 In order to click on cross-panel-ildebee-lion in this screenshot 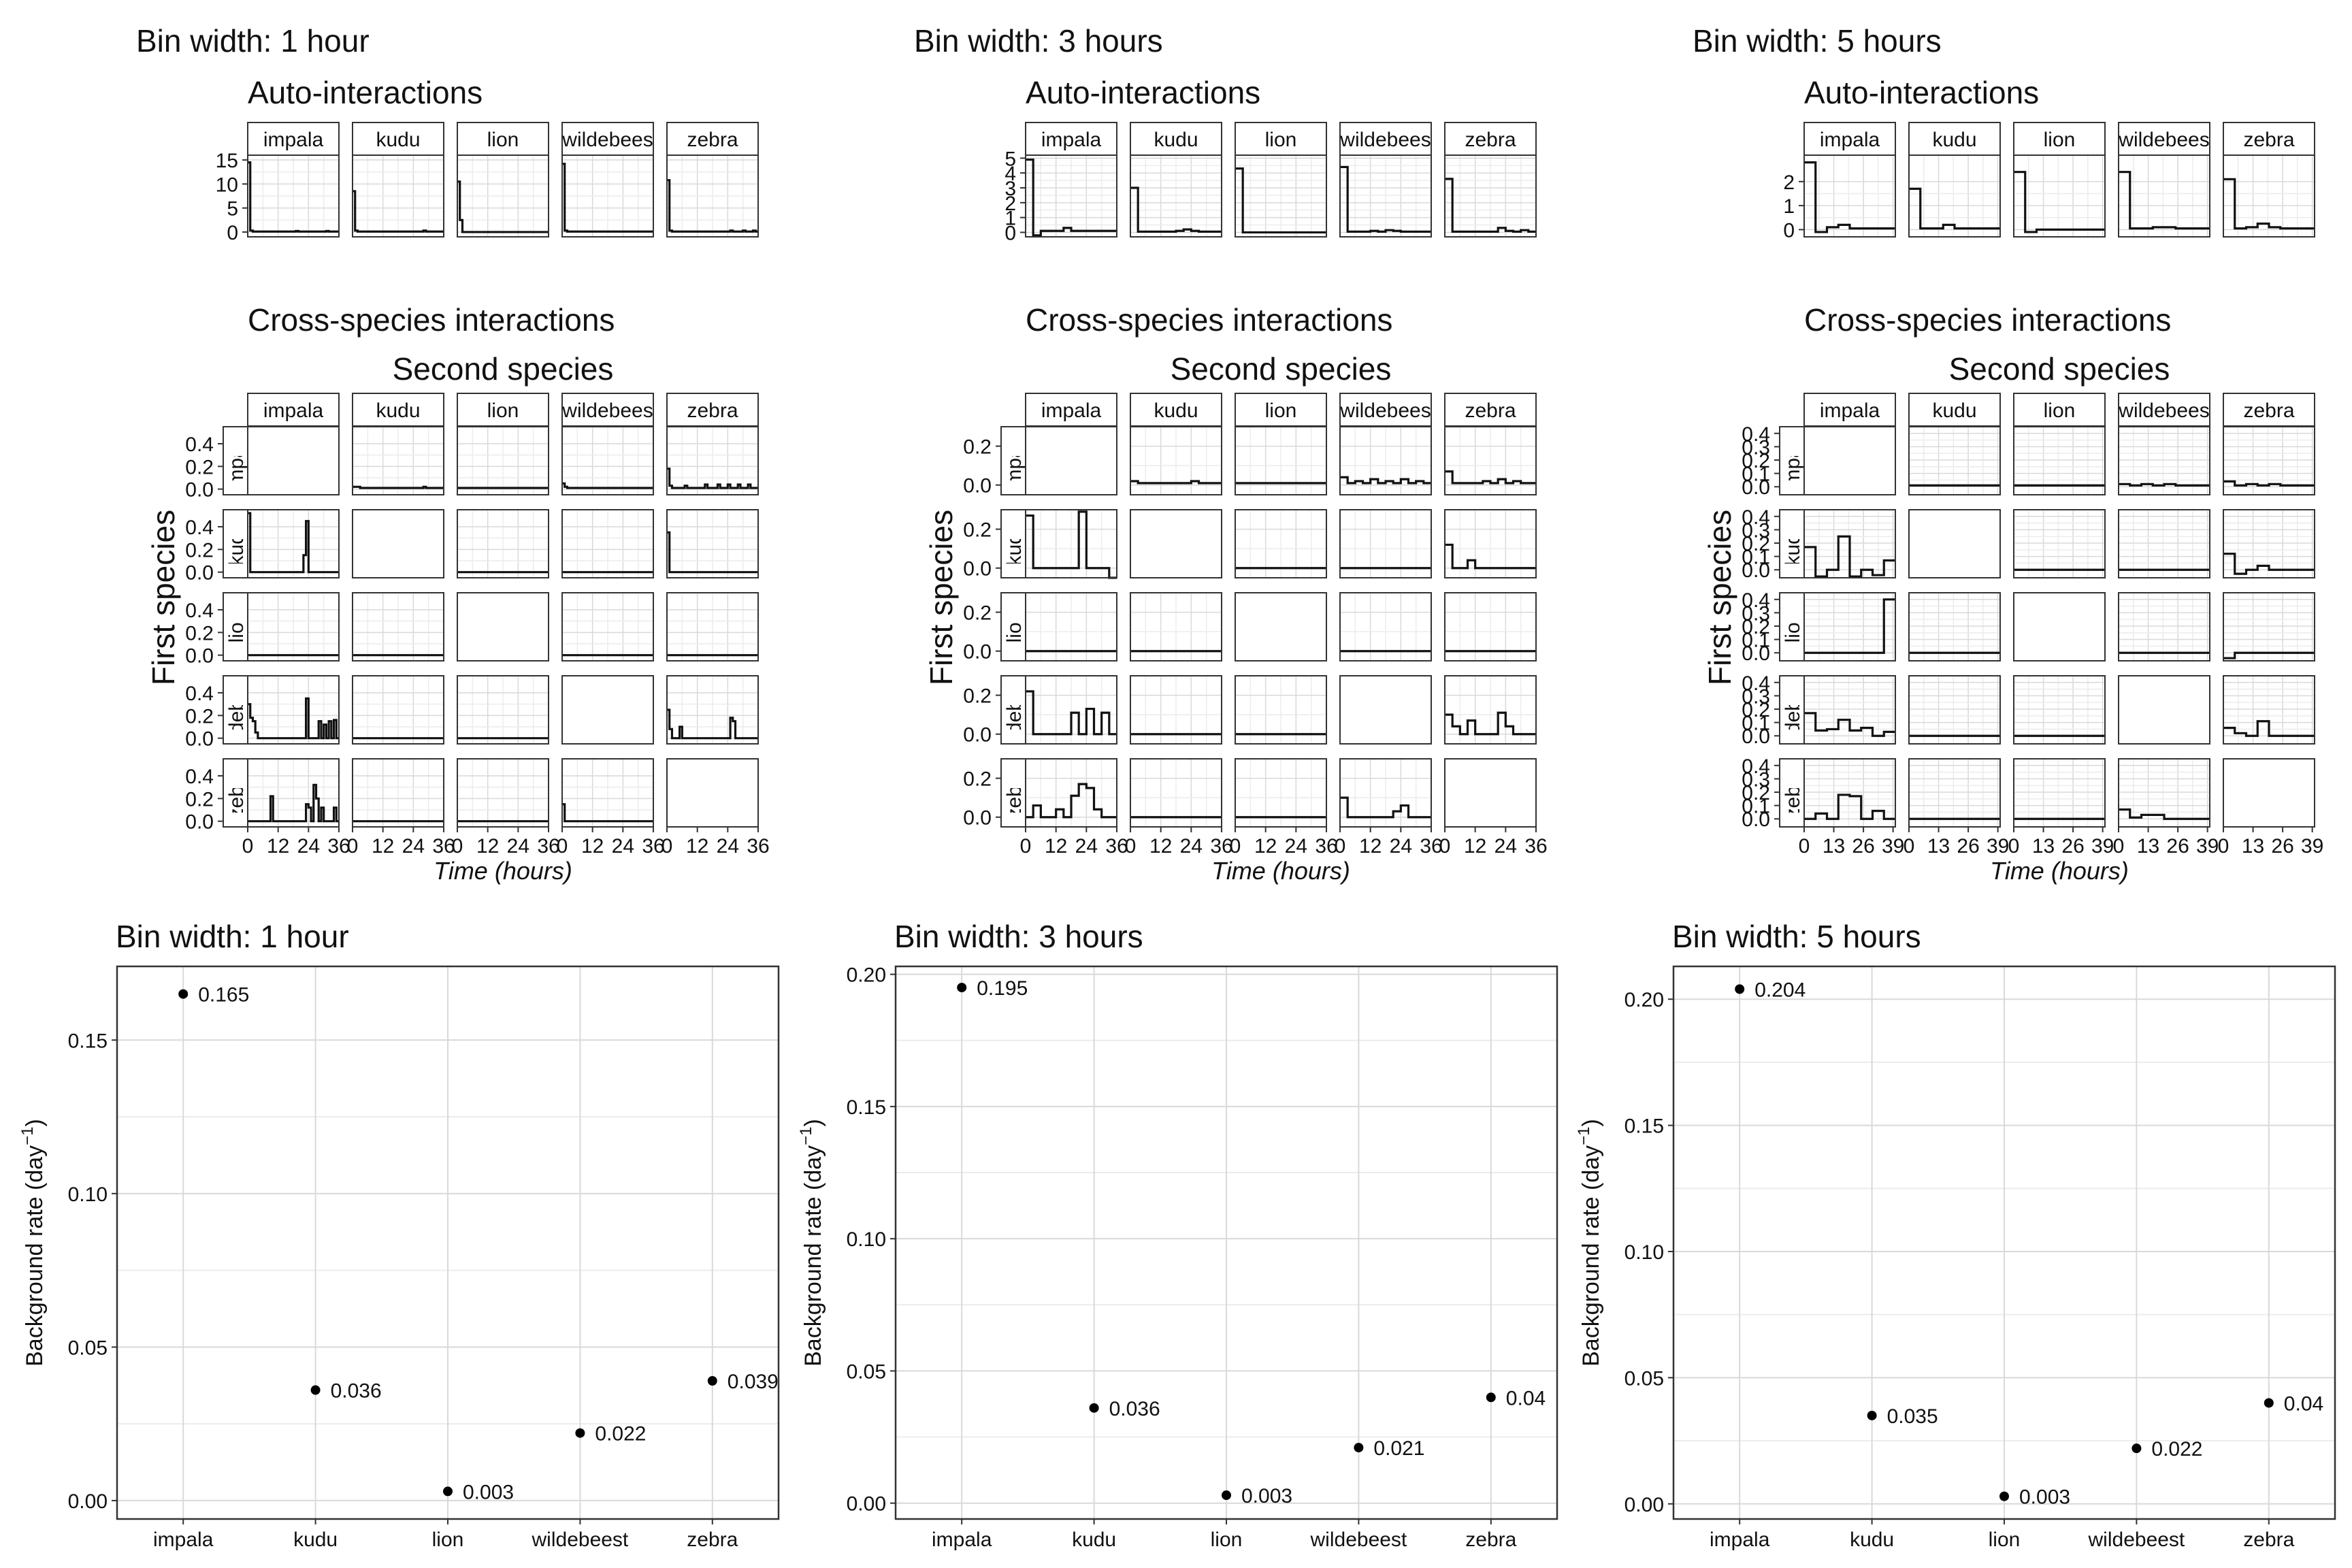, I will do `click(1281, 710)`.